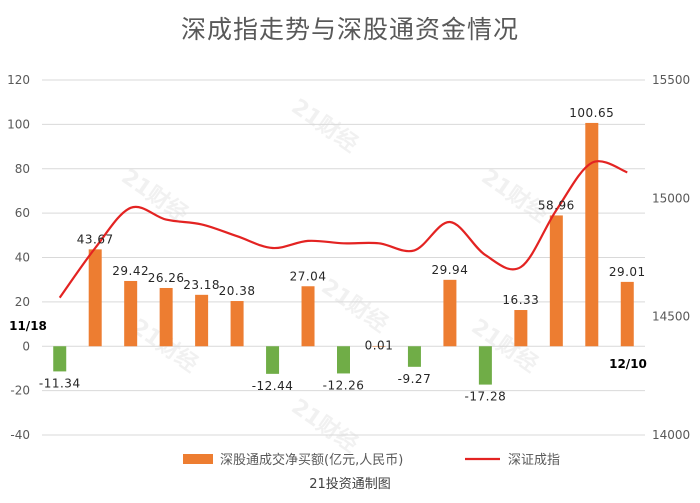  Describe the element at coordinates (22, 169) in the screenshot. I see `left-axis-tick-label: 80` at that location.